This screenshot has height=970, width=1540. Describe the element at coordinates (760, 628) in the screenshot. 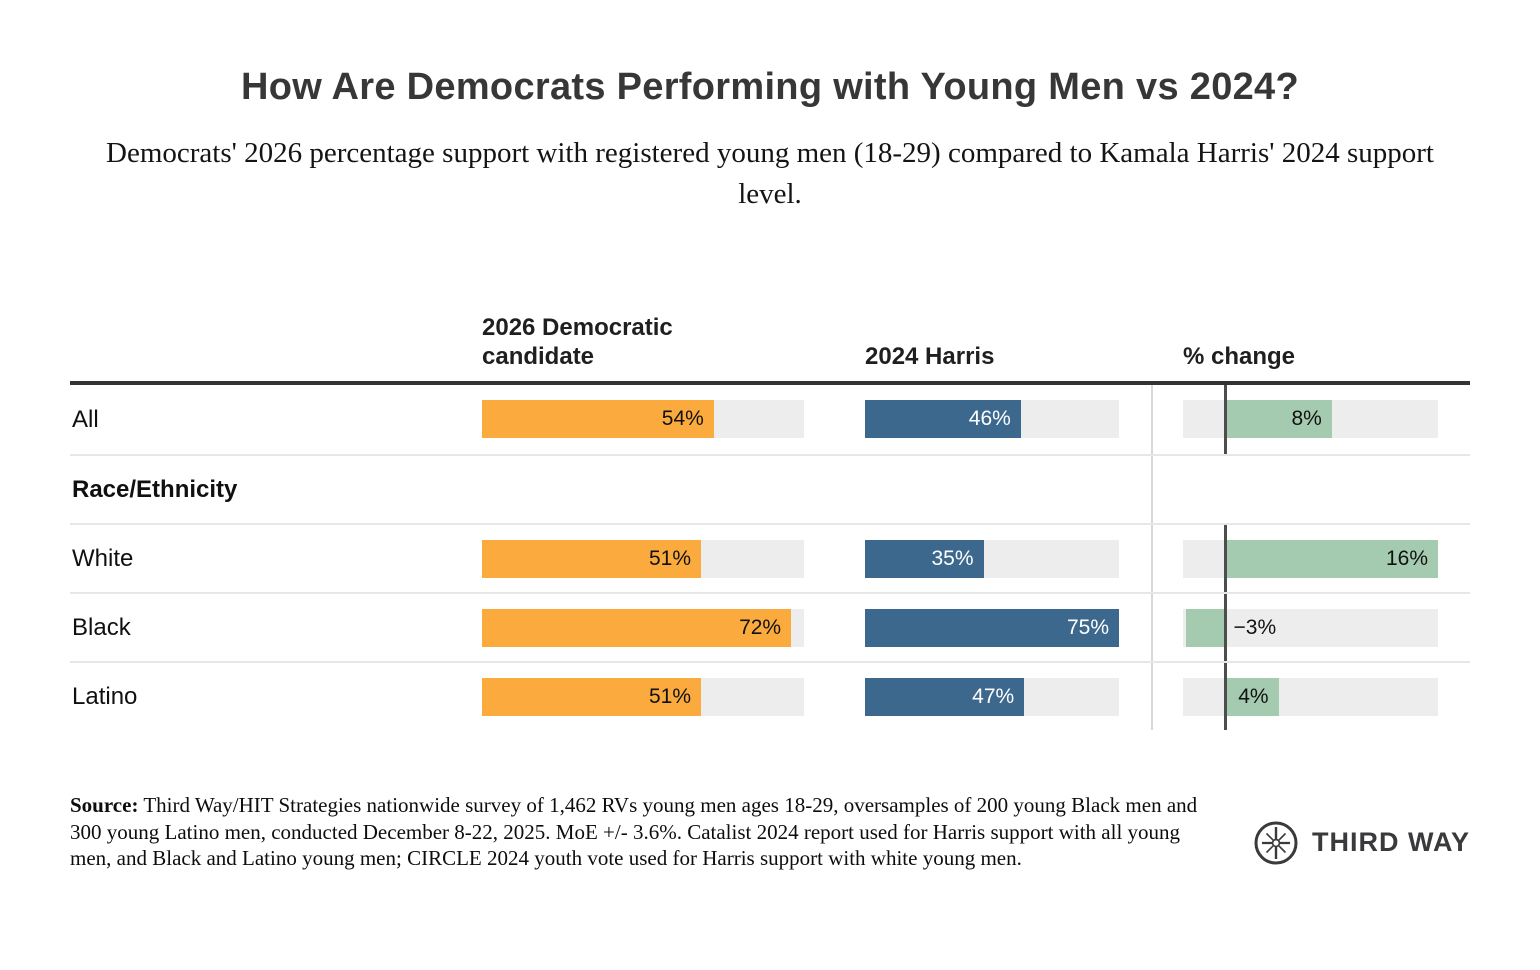

I see `bar-value-2026: 72%` at that location.